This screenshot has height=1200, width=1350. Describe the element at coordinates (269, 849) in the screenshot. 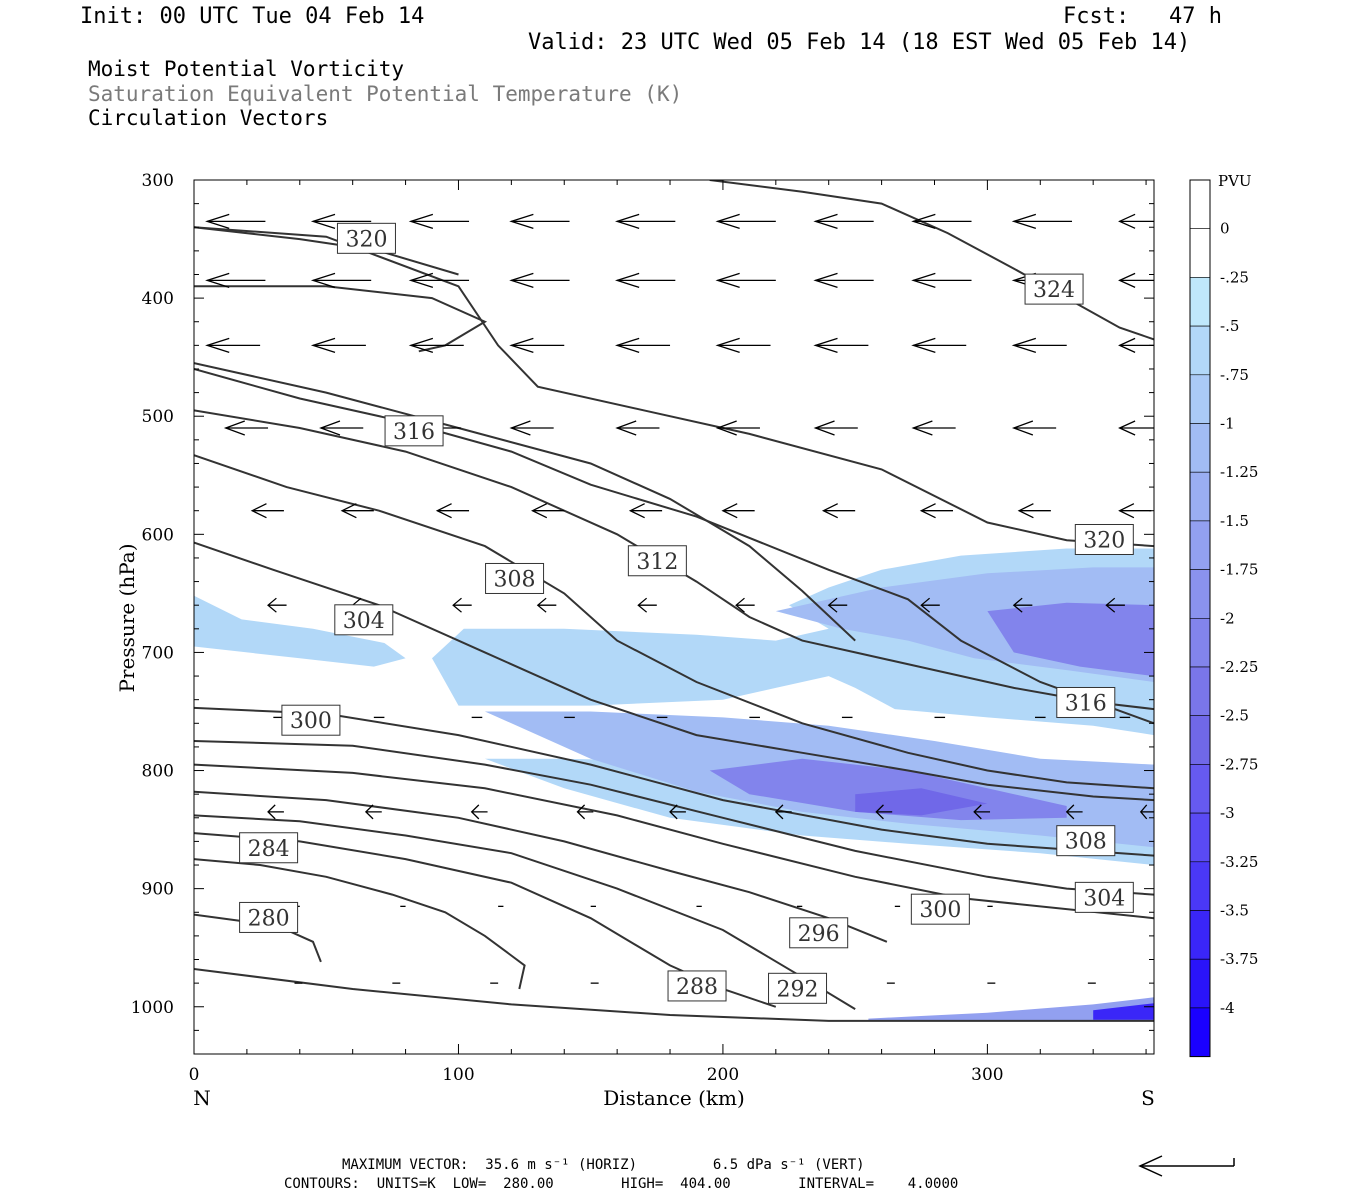

I see `contour-label: 284` at that location.